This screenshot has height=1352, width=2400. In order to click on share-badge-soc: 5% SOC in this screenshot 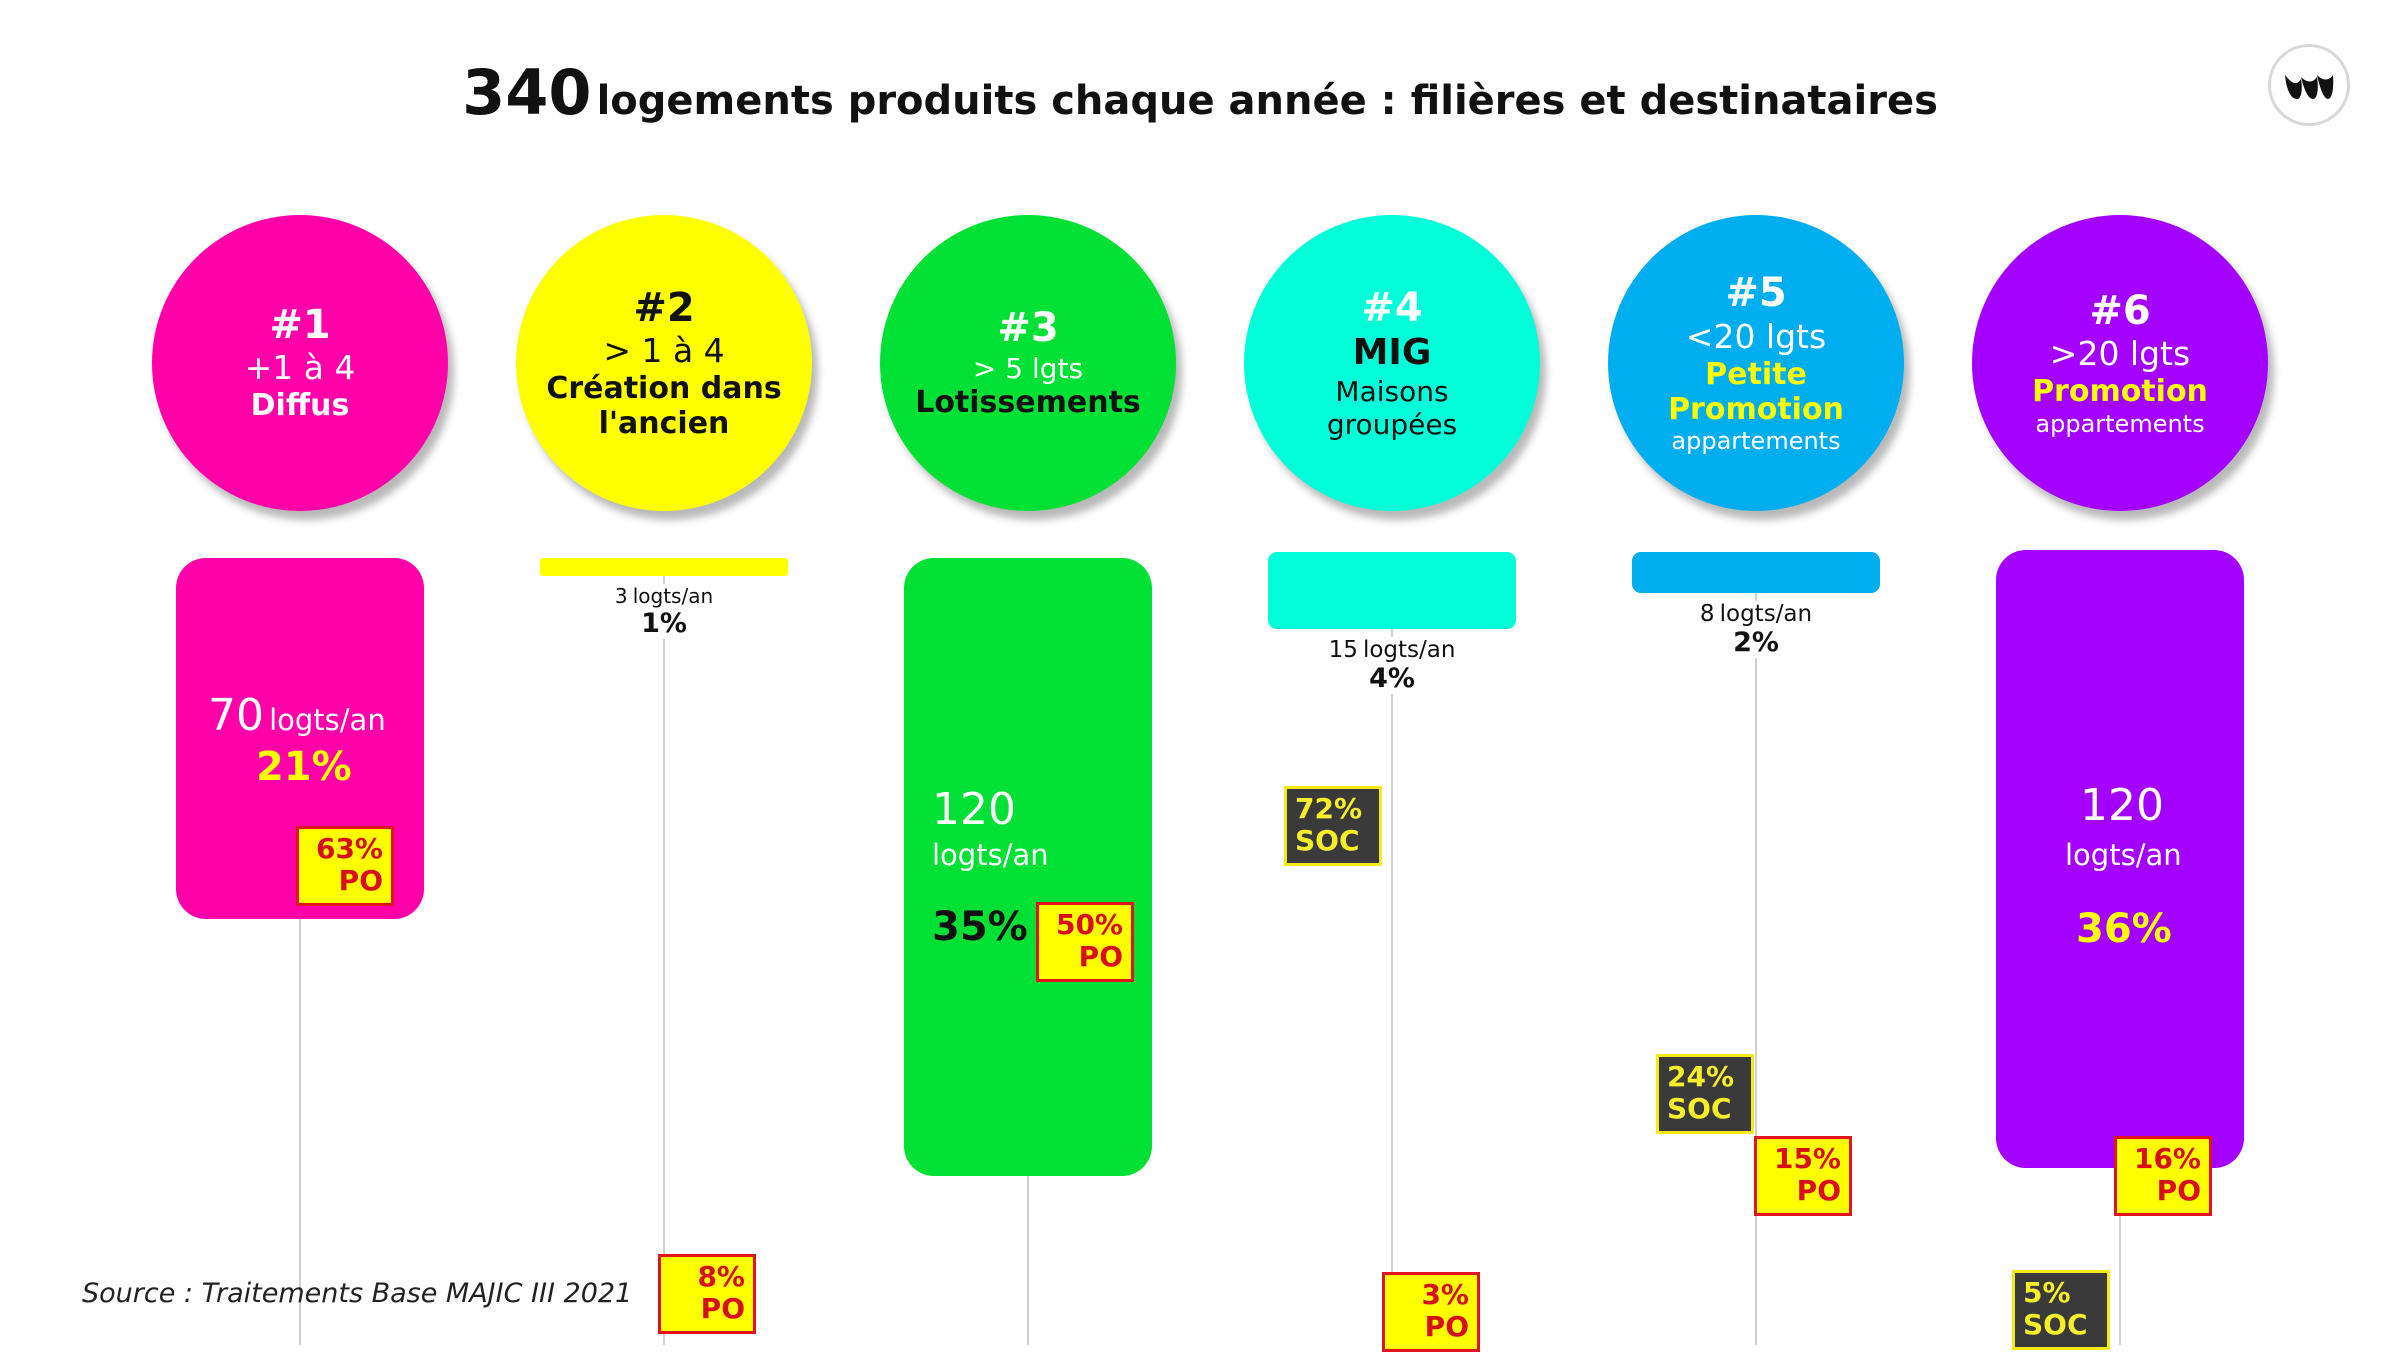, I will do `click(2061, 1310)`.